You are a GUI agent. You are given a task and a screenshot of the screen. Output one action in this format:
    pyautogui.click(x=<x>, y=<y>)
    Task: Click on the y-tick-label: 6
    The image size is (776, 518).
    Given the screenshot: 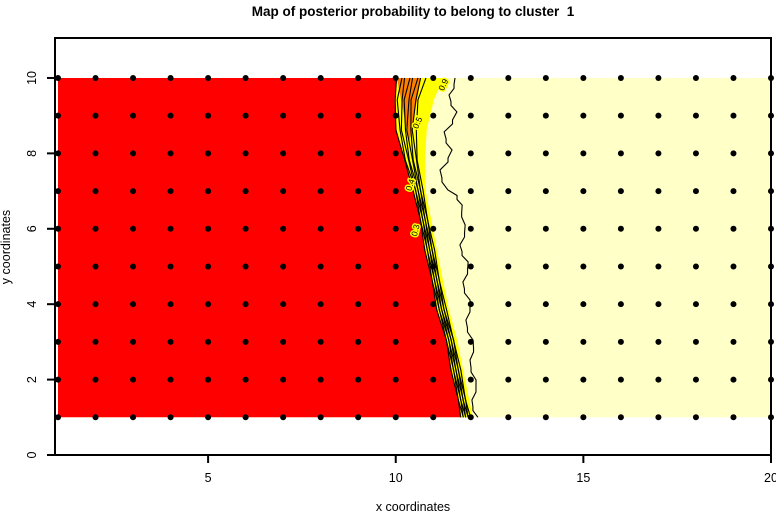 What is the action you would take?
    pyautogui.click(x=32, y=228)
    